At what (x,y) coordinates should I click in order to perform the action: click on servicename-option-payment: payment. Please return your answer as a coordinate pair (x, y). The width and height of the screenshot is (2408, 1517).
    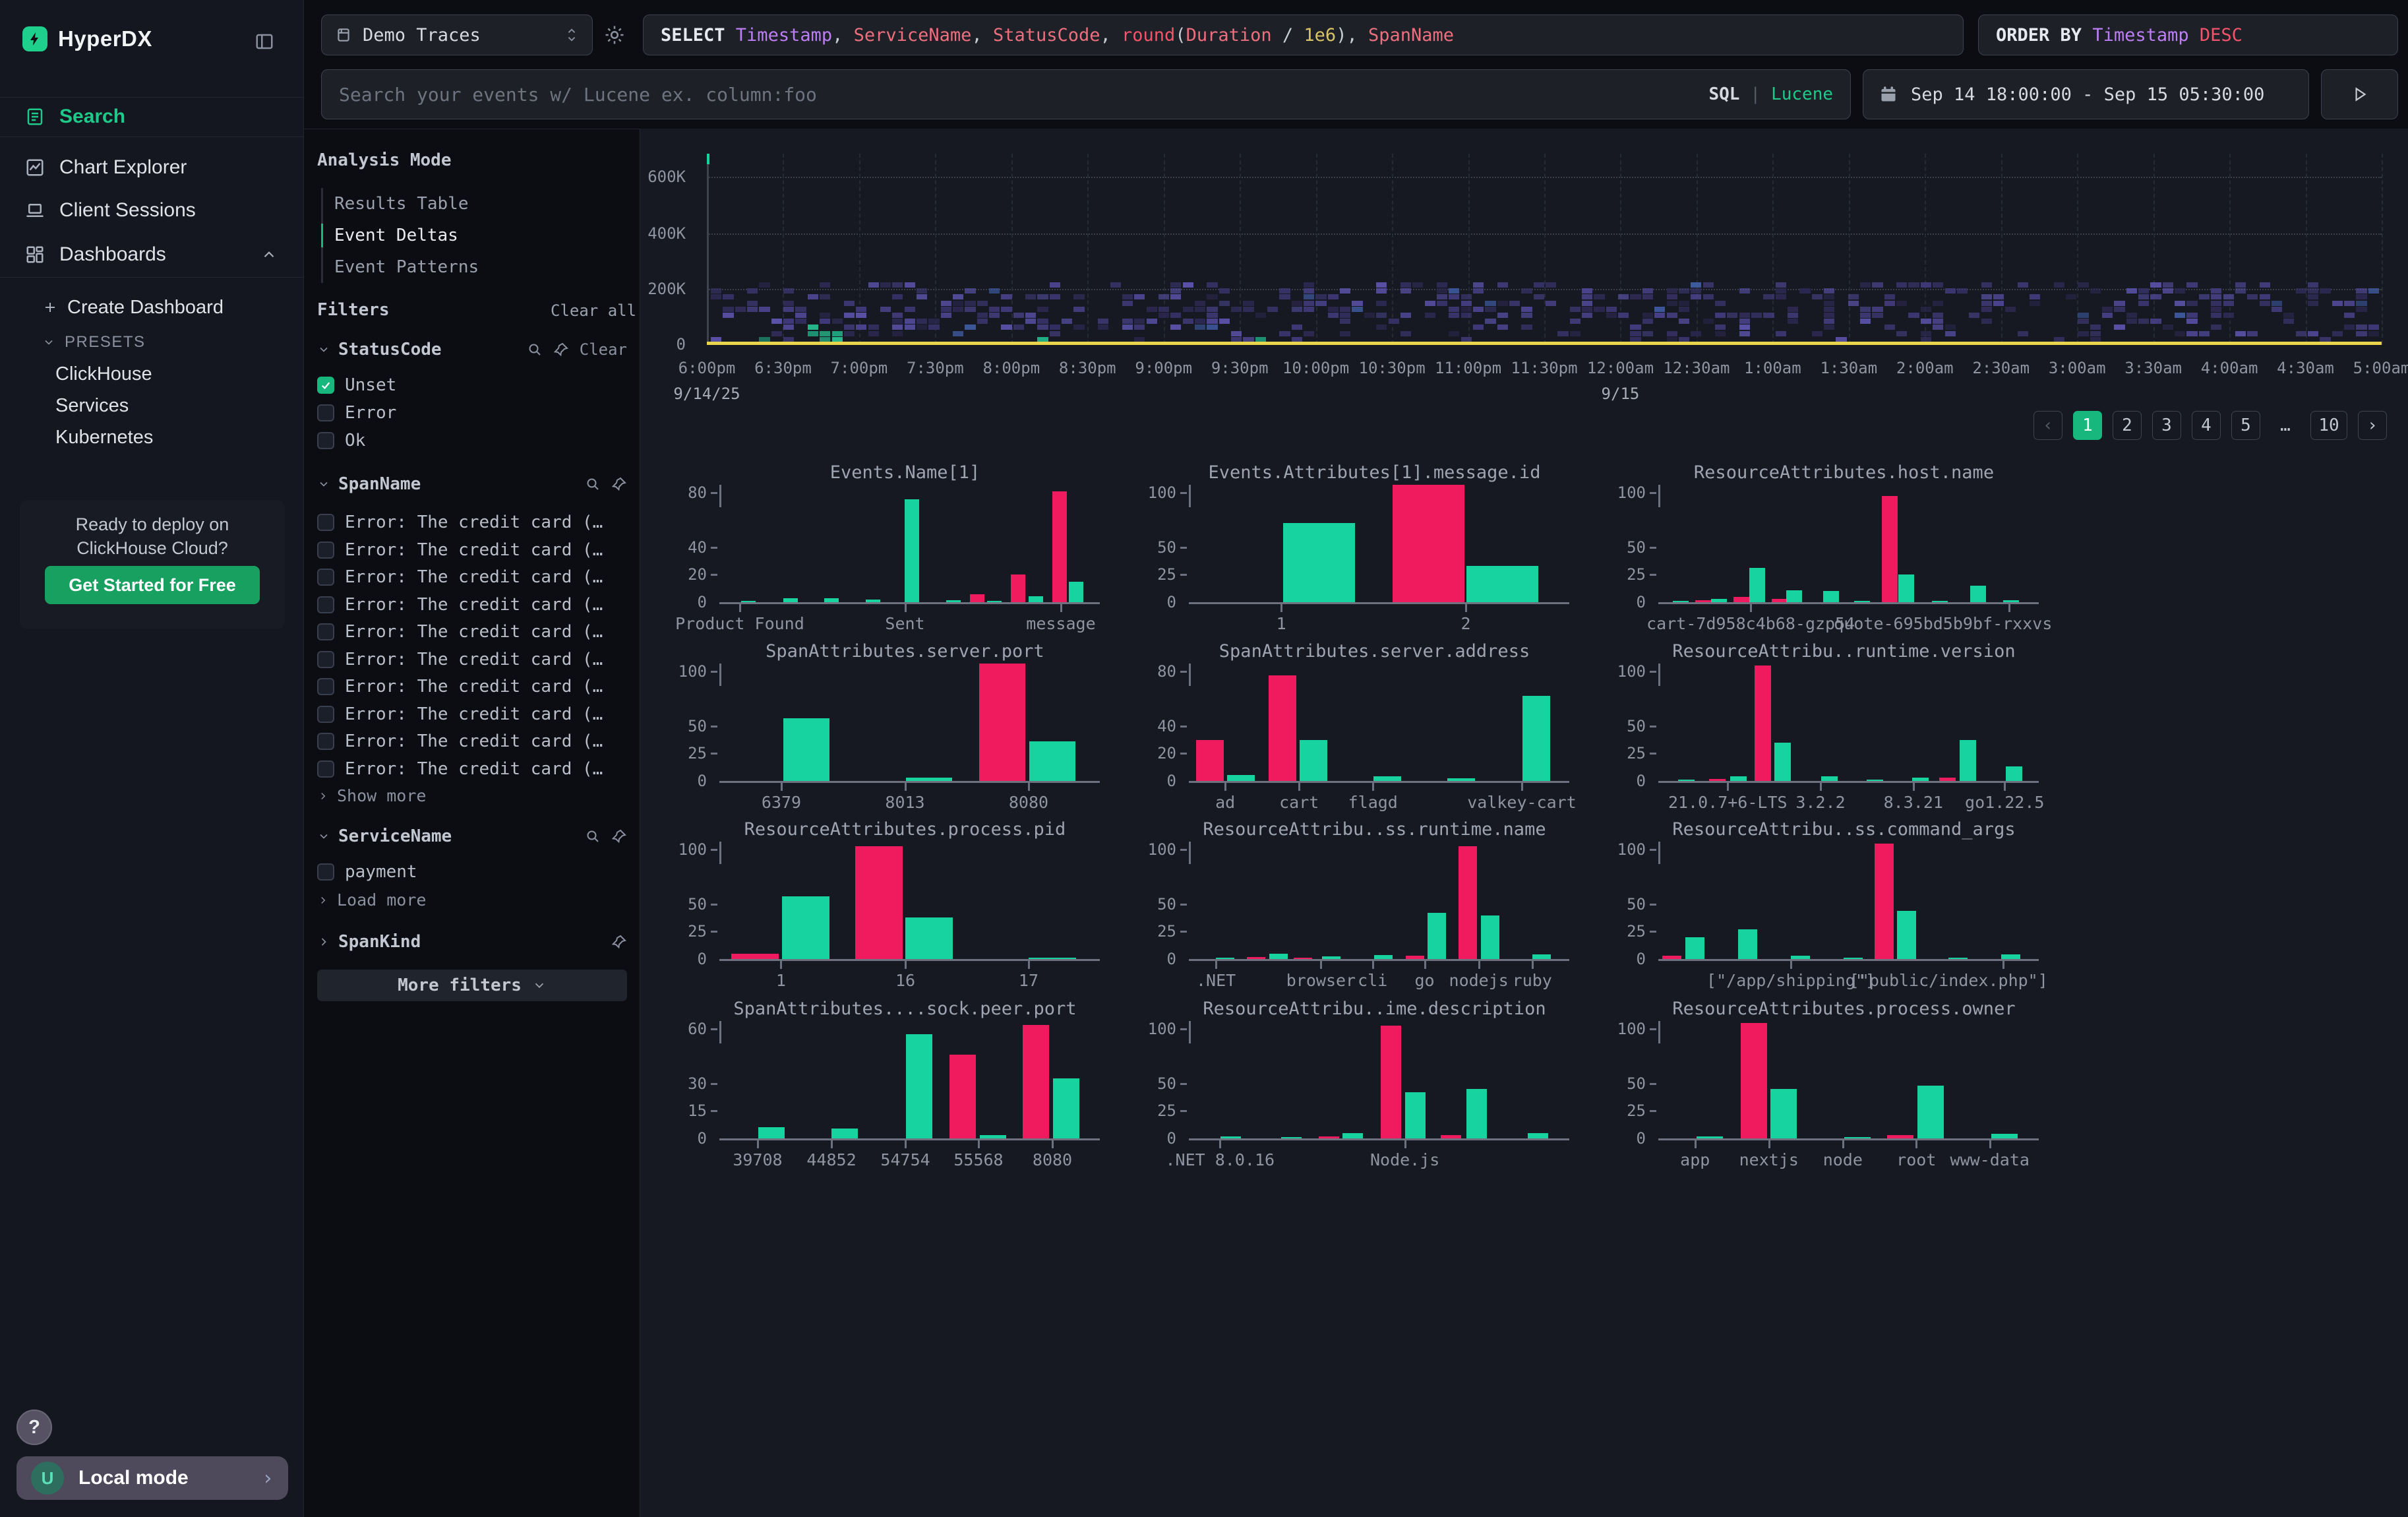
    Looking at the image, I should click on (472, 872).